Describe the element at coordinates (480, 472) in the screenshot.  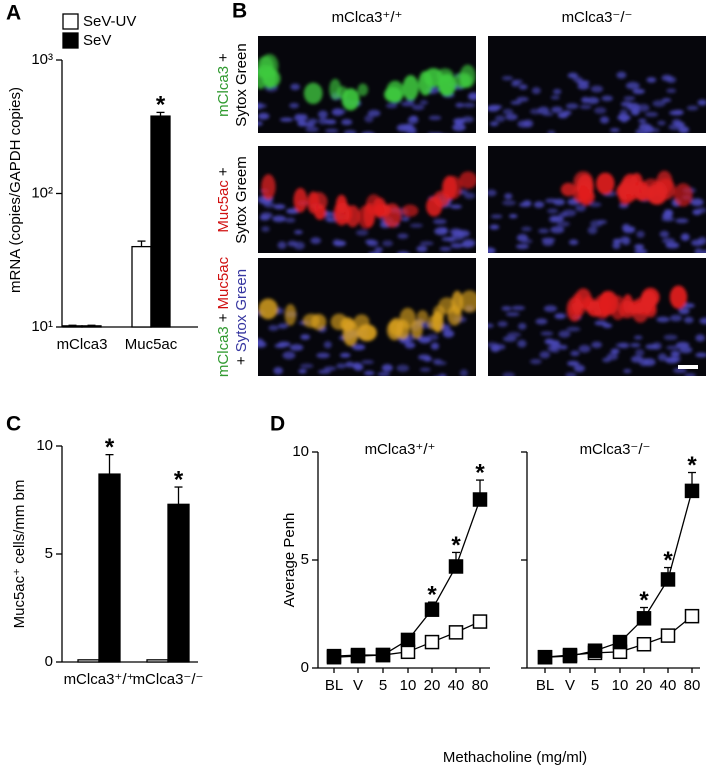
I see `significance-marker: *` at that location.